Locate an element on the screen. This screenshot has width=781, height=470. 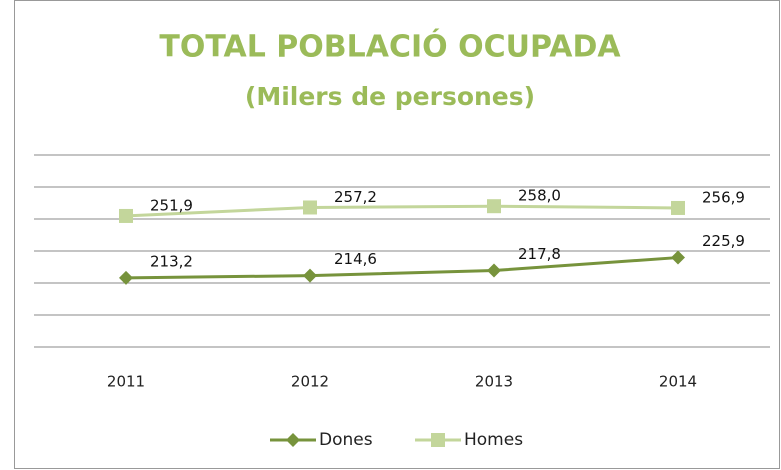
chart-subtitle: (Milers de persones) is located at coordinates (390, 96).